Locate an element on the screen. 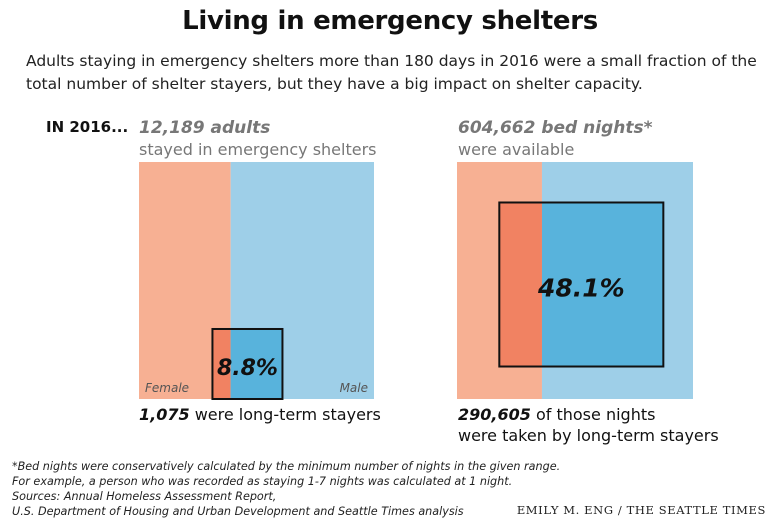 Image resolution: width=780 pixels, height=520 pixels. panel-0-male-highlight is located at coordinates (256, 363).